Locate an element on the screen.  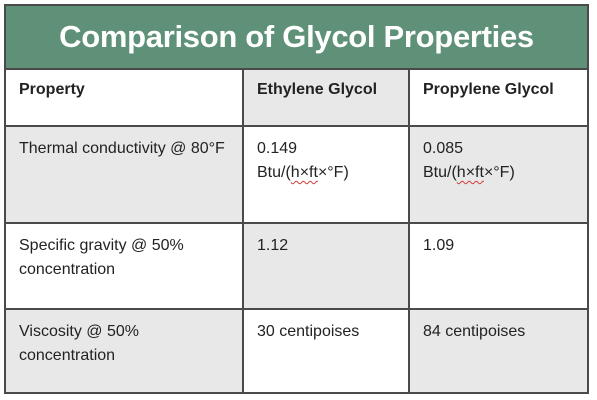
row-property-label: Specific gravity @ 50% concentration is located at coordinates (125, 266).